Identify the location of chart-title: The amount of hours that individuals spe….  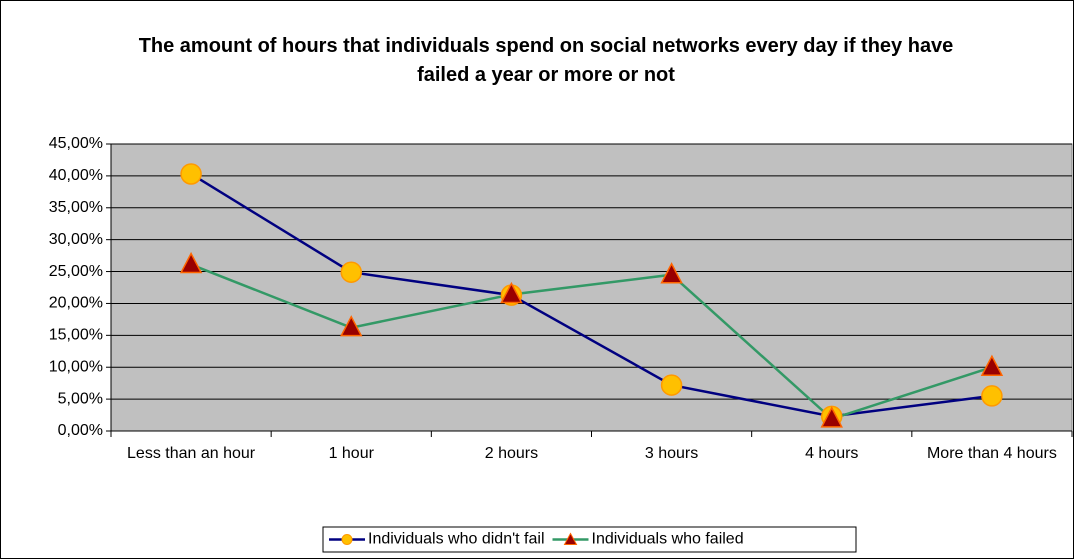
(546, 60).